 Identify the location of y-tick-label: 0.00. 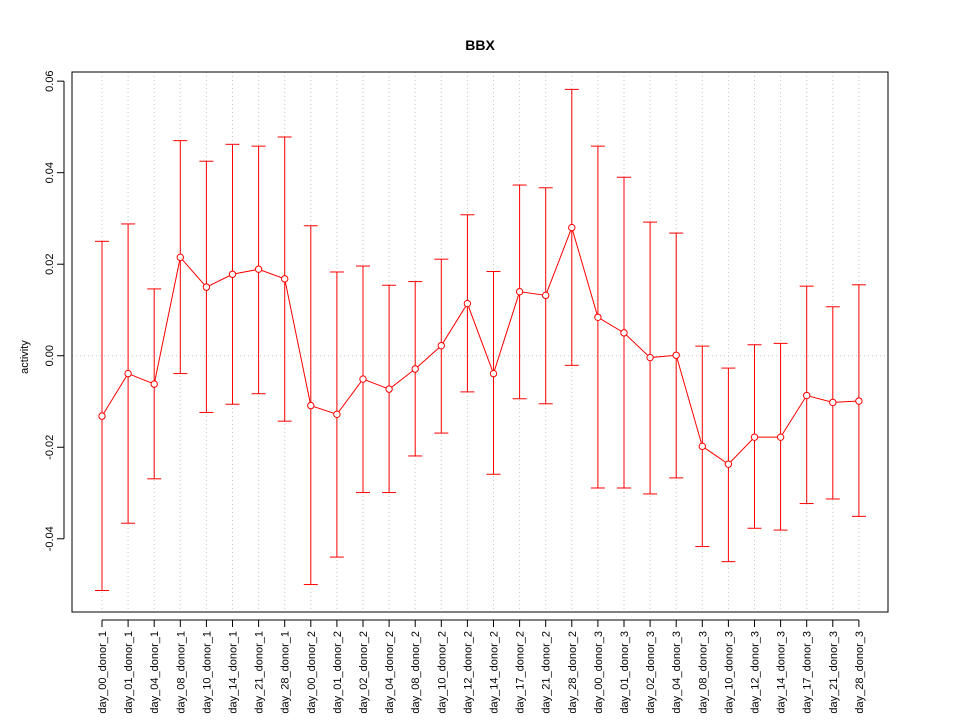
(50, 355).